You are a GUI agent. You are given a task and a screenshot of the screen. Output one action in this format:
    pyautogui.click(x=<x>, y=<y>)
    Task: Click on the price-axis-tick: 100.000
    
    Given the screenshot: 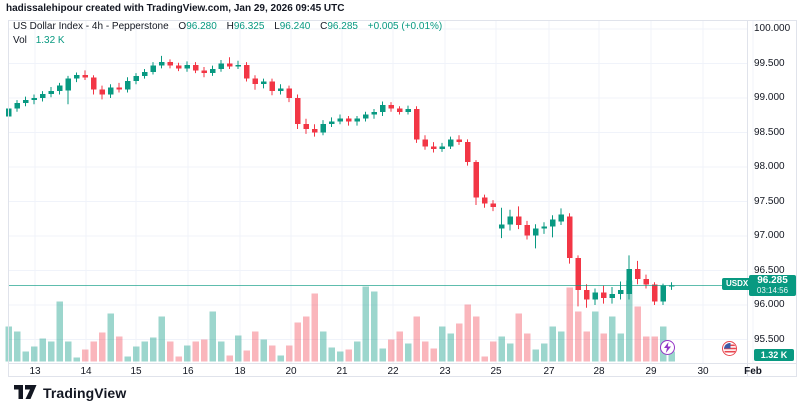 What is the action you would take?
    pyautogui.click(x=772, y=28)
    